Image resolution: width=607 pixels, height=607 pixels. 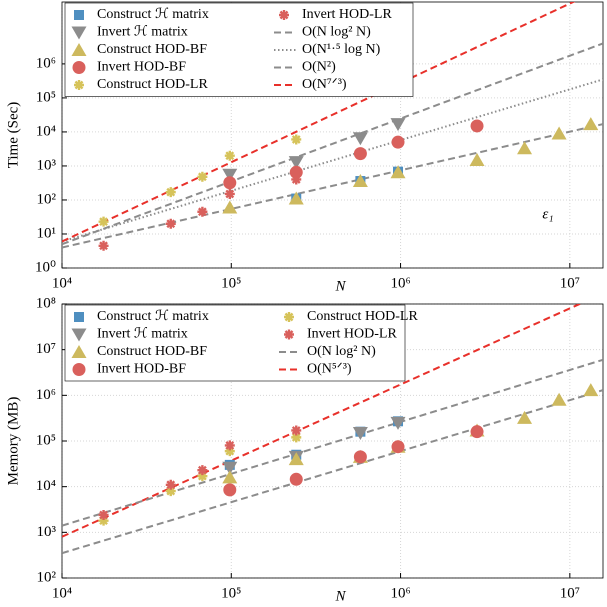 What do you see at coordinates (47, 233) in the screenshot?
I see `y-tick-label: 10¹` at bounding box center [47, 233].